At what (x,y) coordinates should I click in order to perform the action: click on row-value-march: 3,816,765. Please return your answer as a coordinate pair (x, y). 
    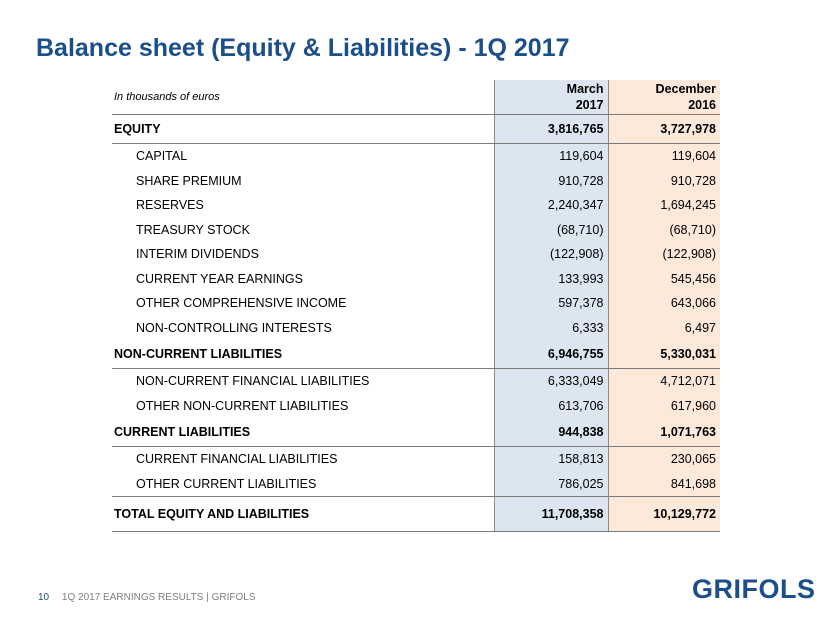
    Looking at the image, I should click on (550, 129).